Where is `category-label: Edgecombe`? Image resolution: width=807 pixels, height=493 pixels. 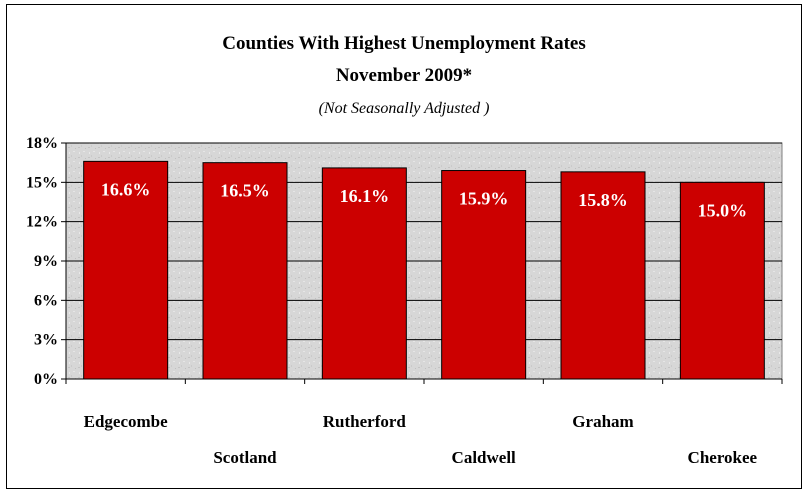
category-label: Edgecombe is located at coordinates (126, 421).